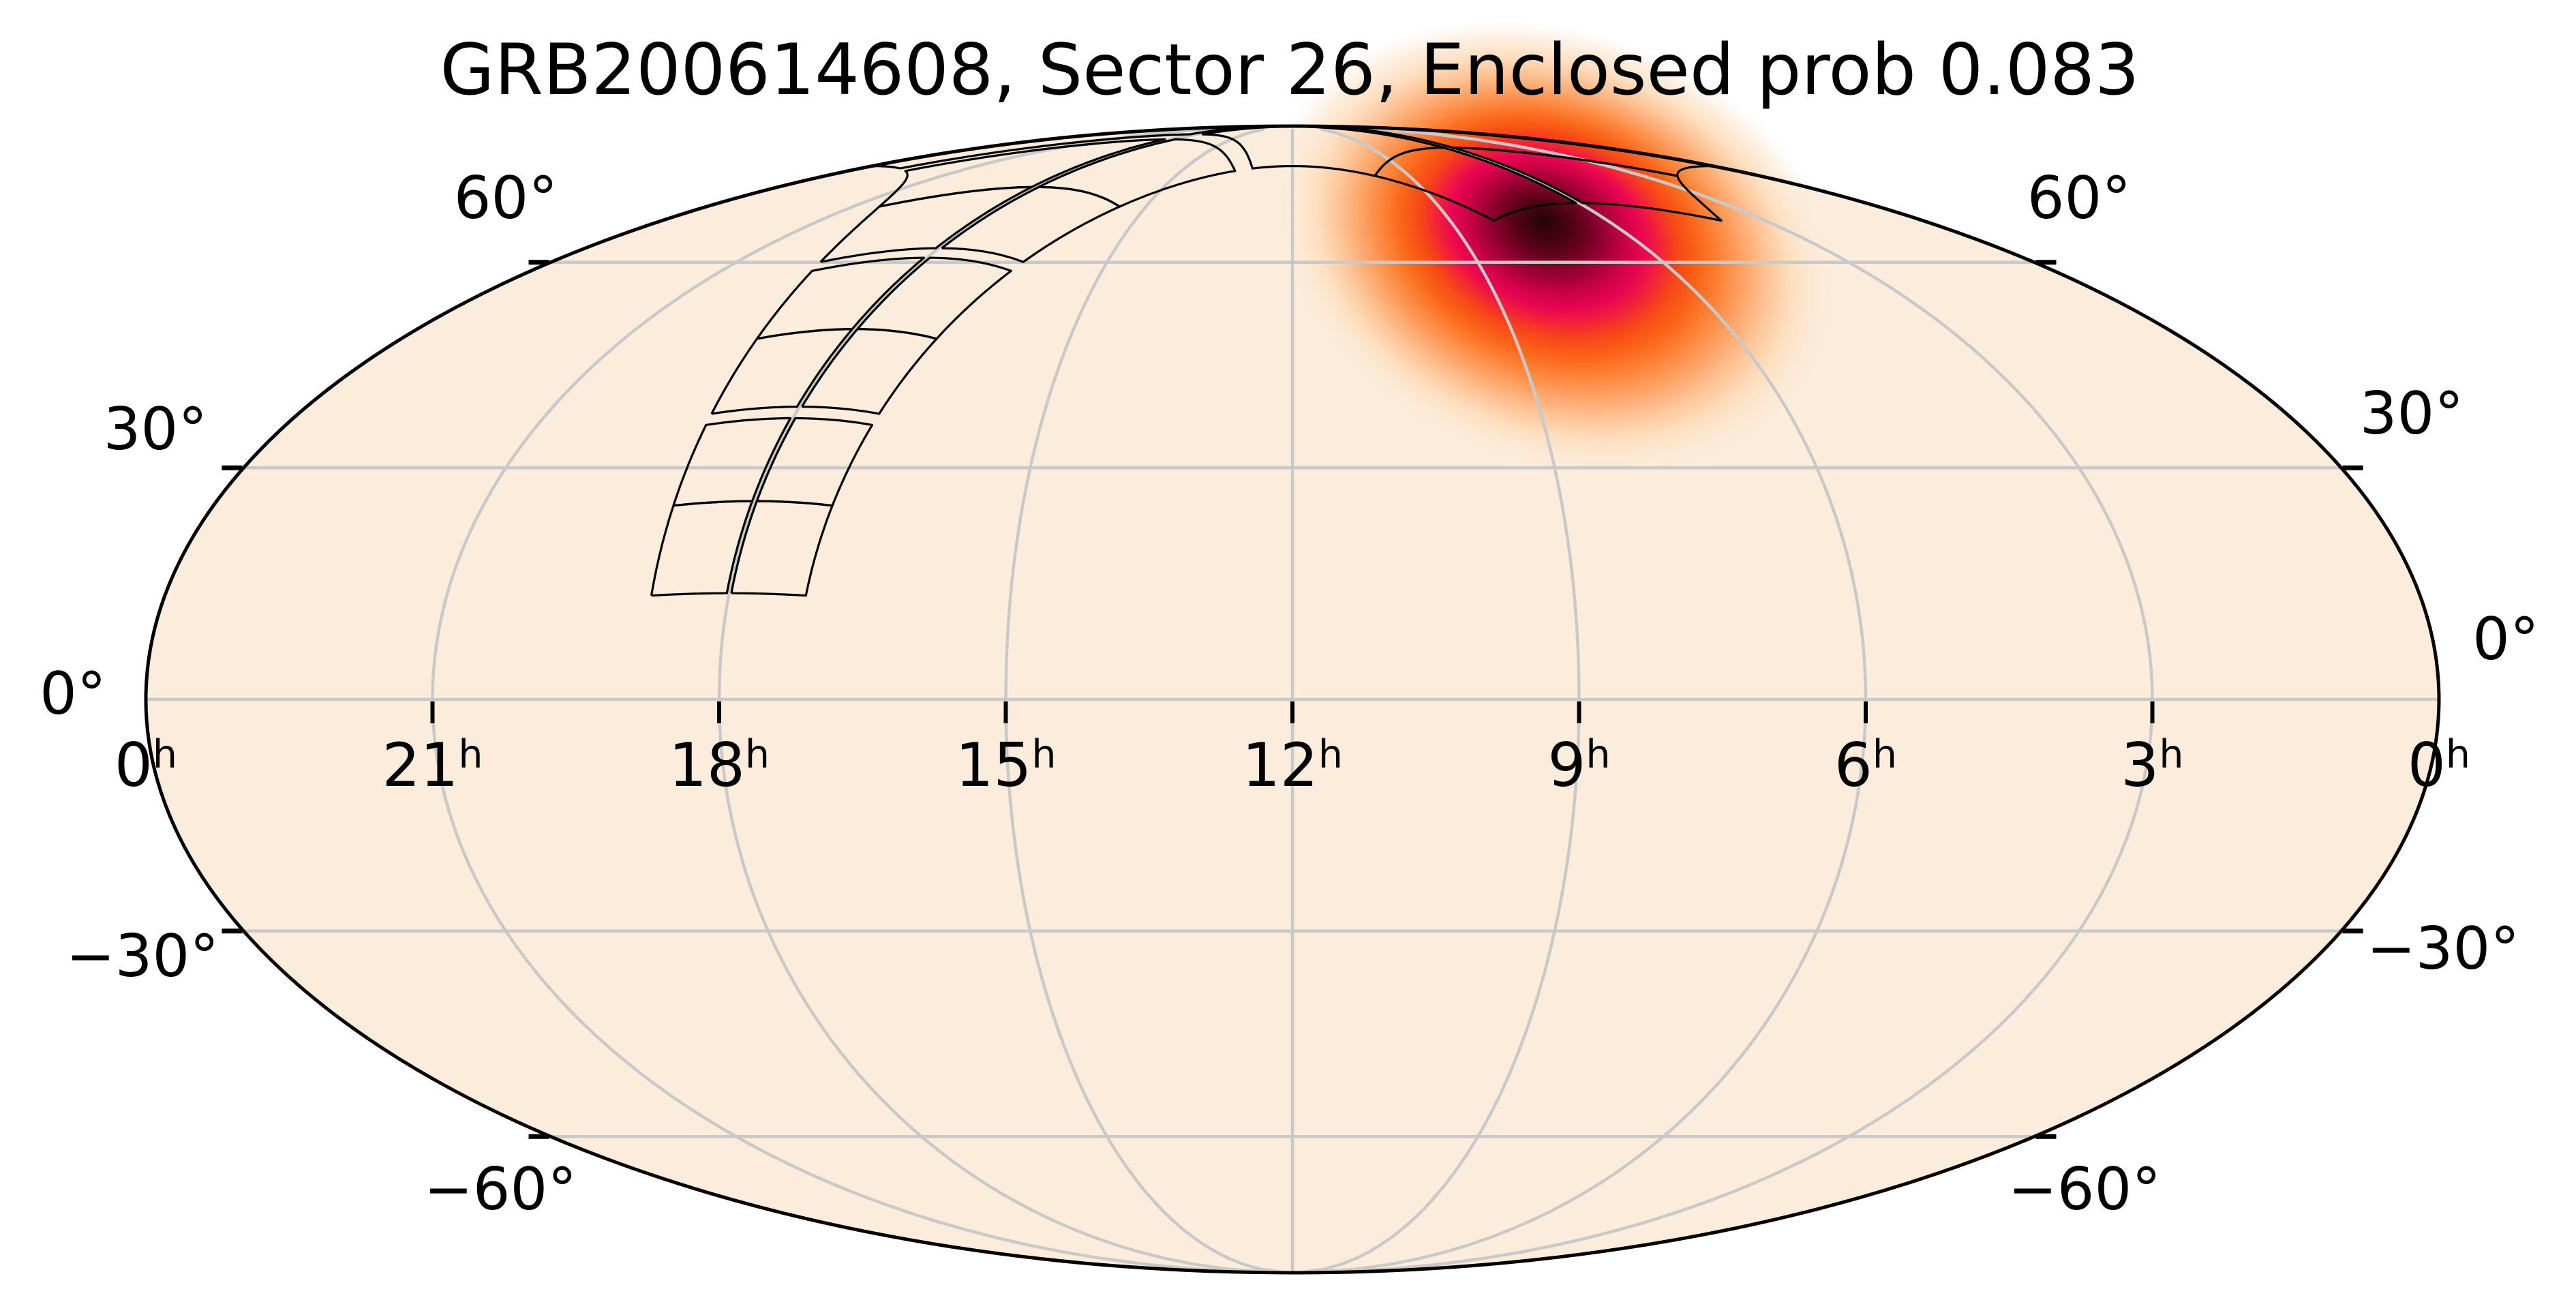 The height and width of the screenshot is (1315, 2576). Describe the element at coordinates (142, 956) in the screenshot. I see `dec-label-left: −30°` at that location.